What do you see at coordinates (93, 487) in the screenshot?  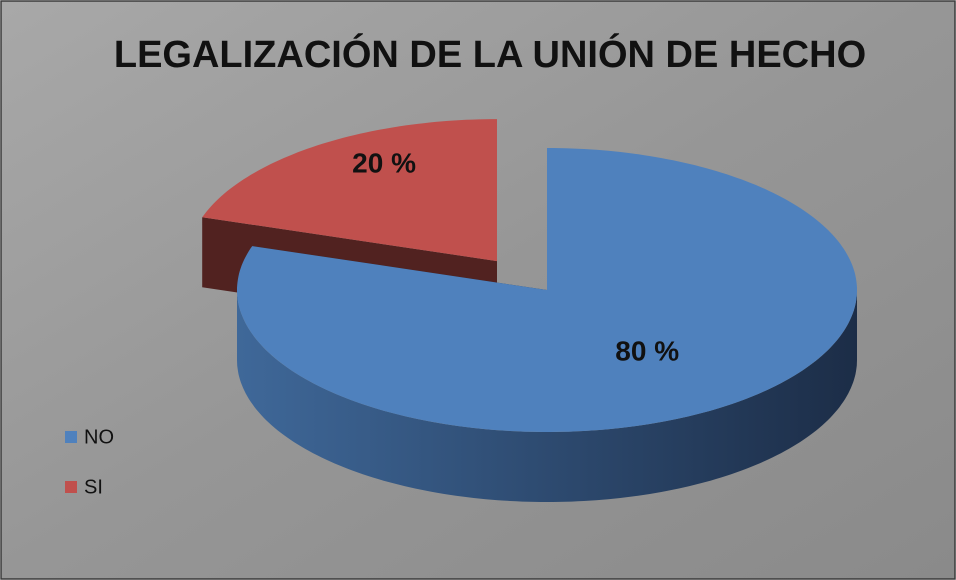 I see `legend-label: SI` at bounding box center [93, 487].